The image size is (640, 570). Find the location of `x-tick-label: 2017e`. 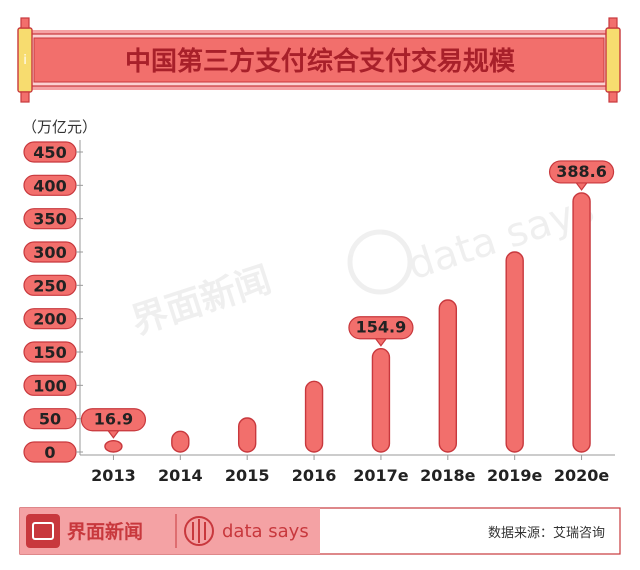

x-tick-label: 2017e is located at coordinates (381, 475).